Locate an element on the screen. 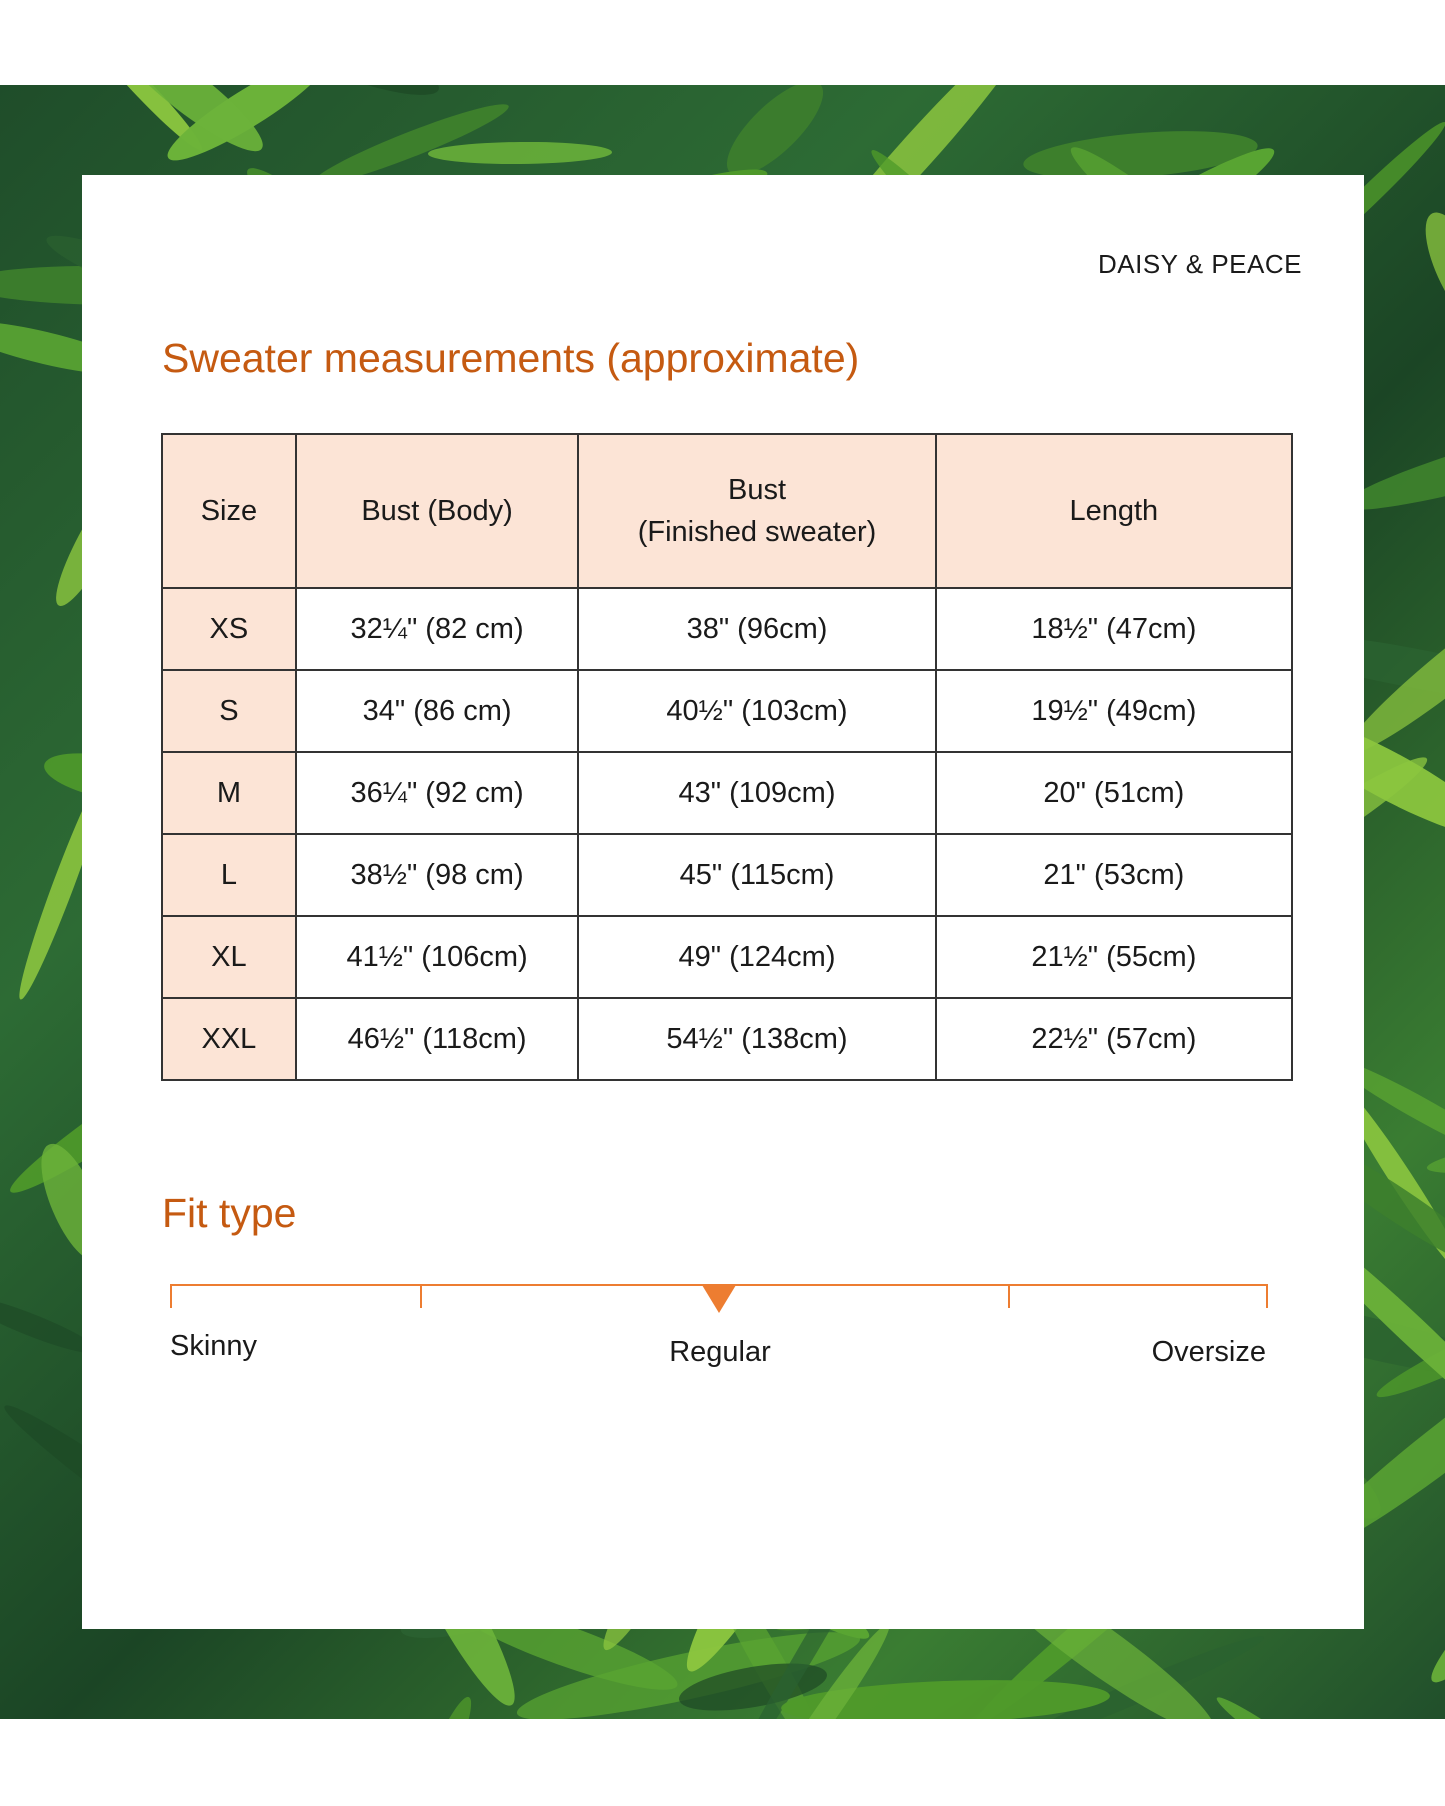  measurement-cell: 38" (96cm) is located at coordinates (757, 629).